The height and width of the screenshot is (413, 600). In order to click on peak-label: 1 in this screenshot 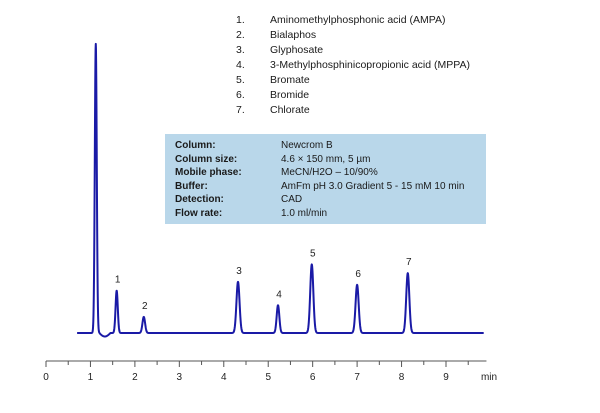, I will do `click(118, 280)`.